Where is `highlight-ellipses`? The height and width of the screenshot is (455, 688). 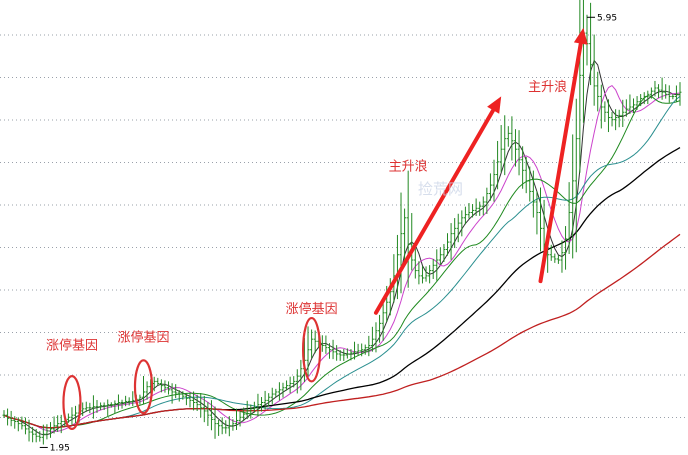 highlight-ellipses is located at coordinates (192, 373).